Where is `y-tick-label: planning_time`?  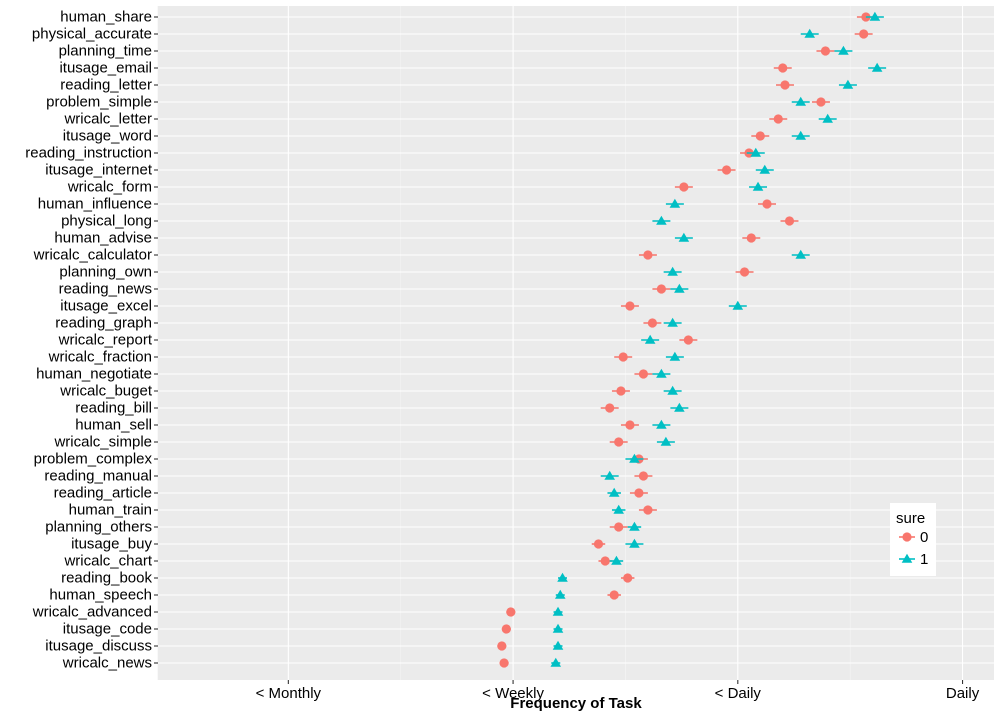
y-tick-label: planning_time is located at coordinates (105, 51).